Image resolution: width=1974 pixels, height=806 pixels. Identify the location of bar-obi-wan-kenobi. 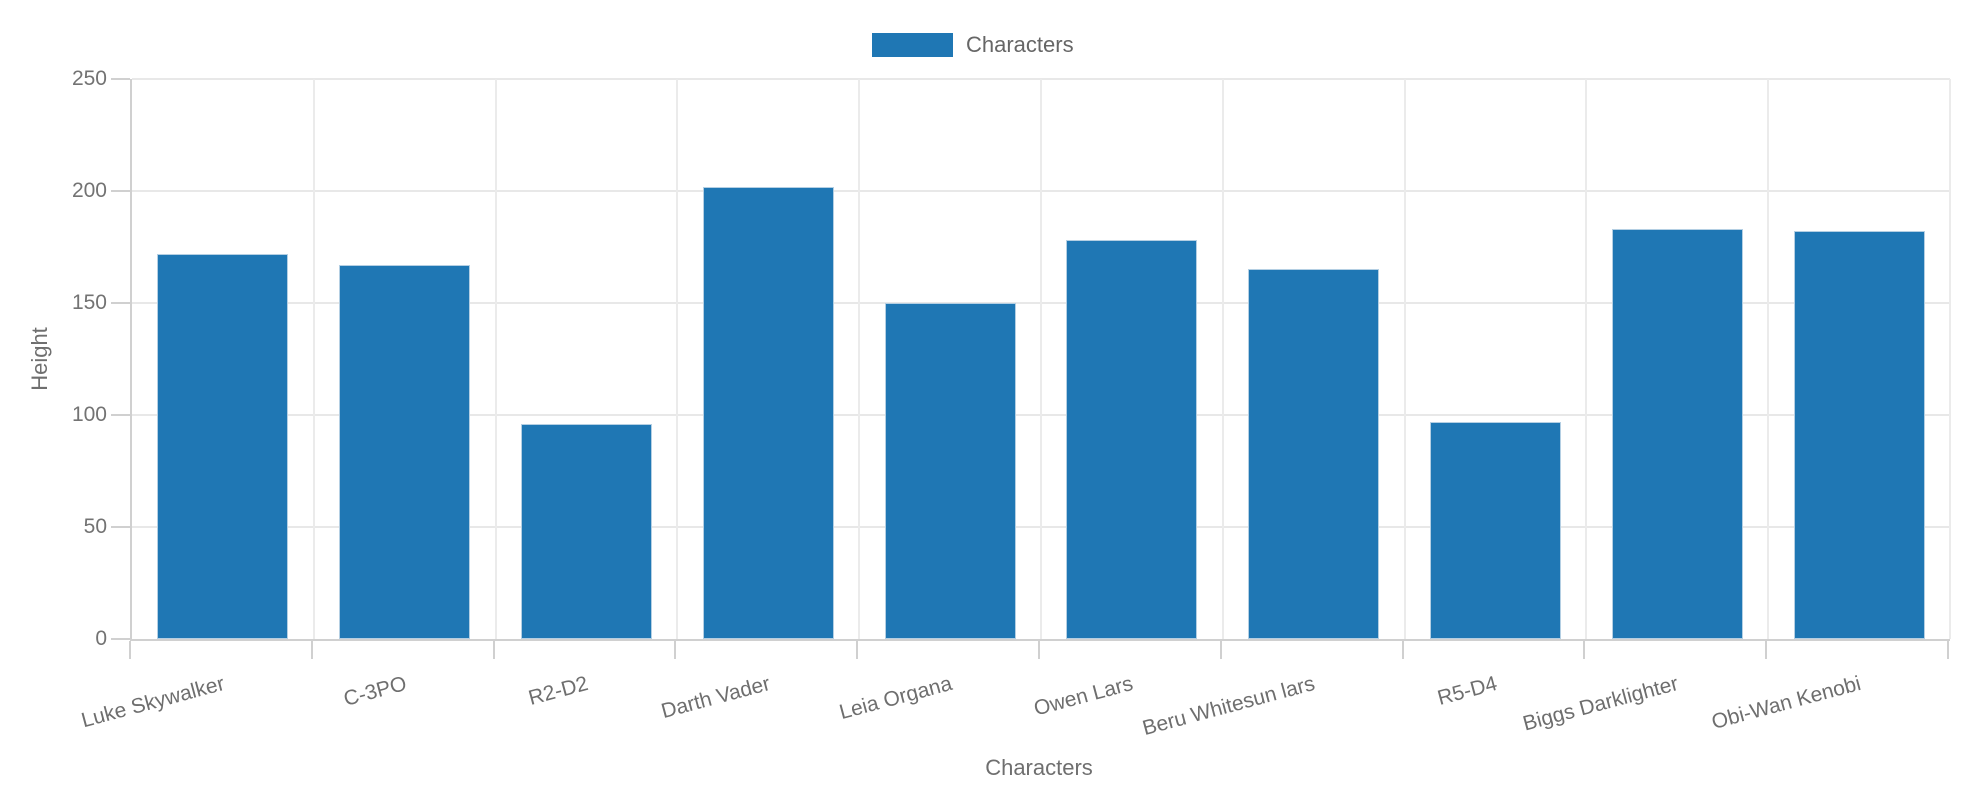
(1859, 435).